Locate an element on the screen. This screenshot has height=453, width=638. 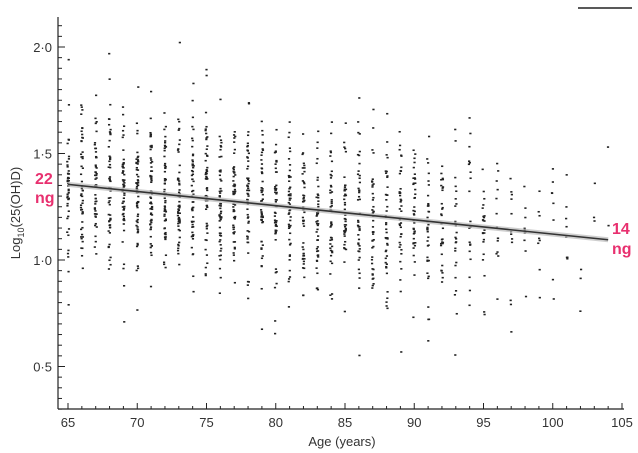
y-axis-label: Log10(25(OH)D) is located at coordinates (17, 213).